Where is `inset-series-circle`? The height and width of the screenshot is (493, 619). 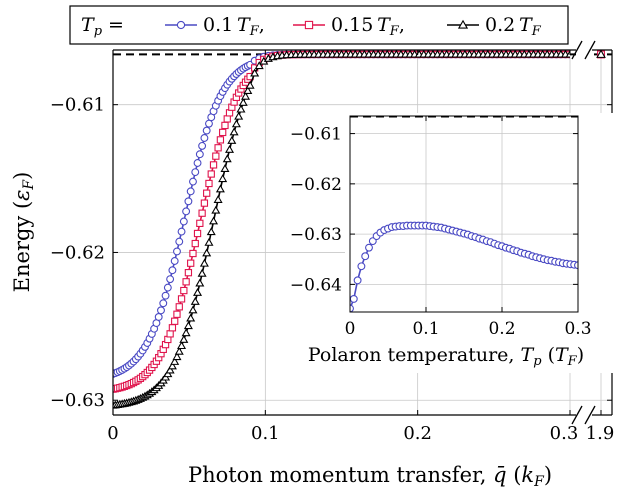
inset-series-circle is located at coordinates (464, 266).